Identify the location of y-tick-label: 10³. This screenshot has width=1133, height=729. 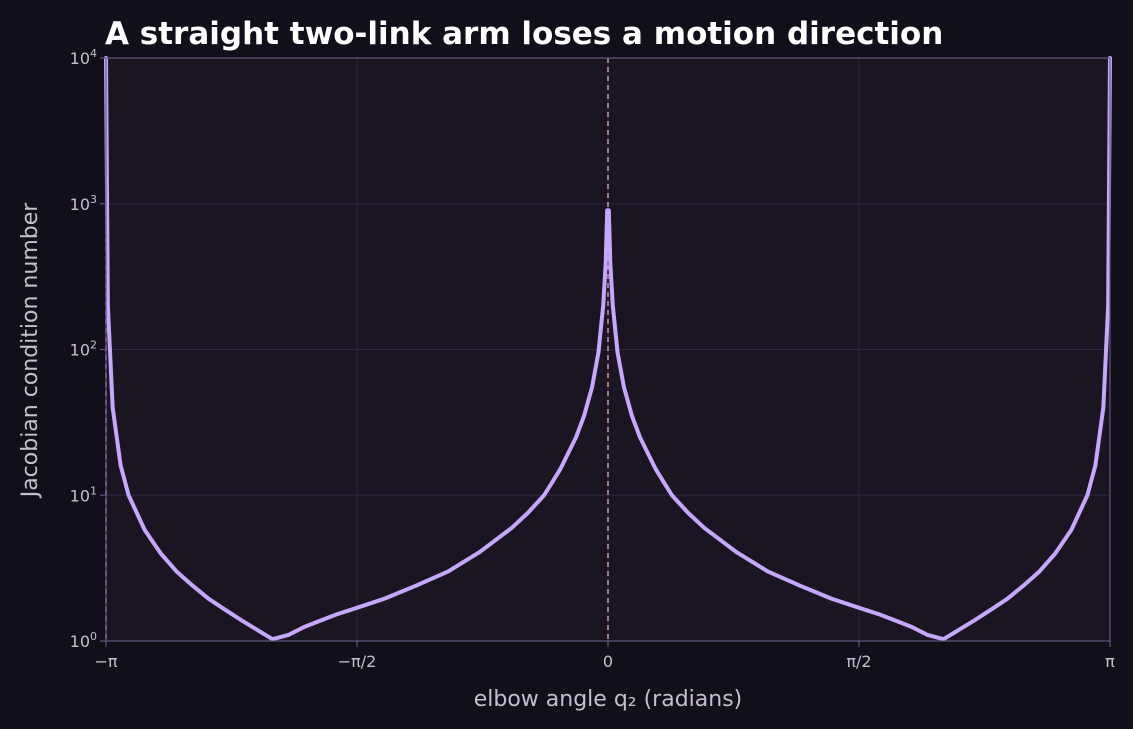
(83, 203).